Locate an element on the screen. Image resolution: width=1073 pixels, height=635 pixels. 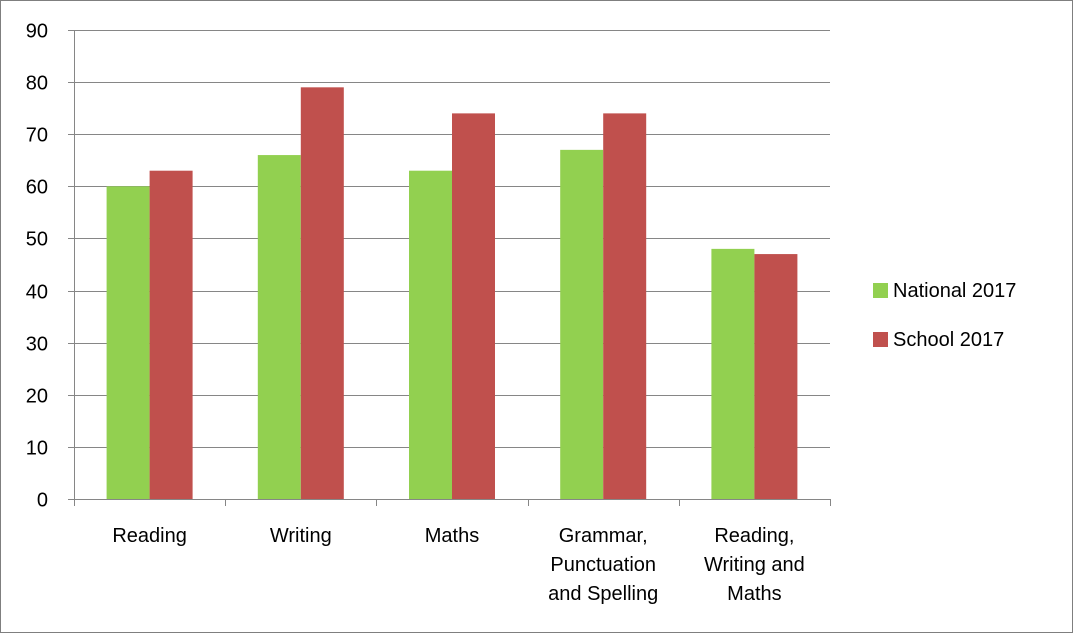
y-tick-label: 0 is located at coordinates (42, 501).